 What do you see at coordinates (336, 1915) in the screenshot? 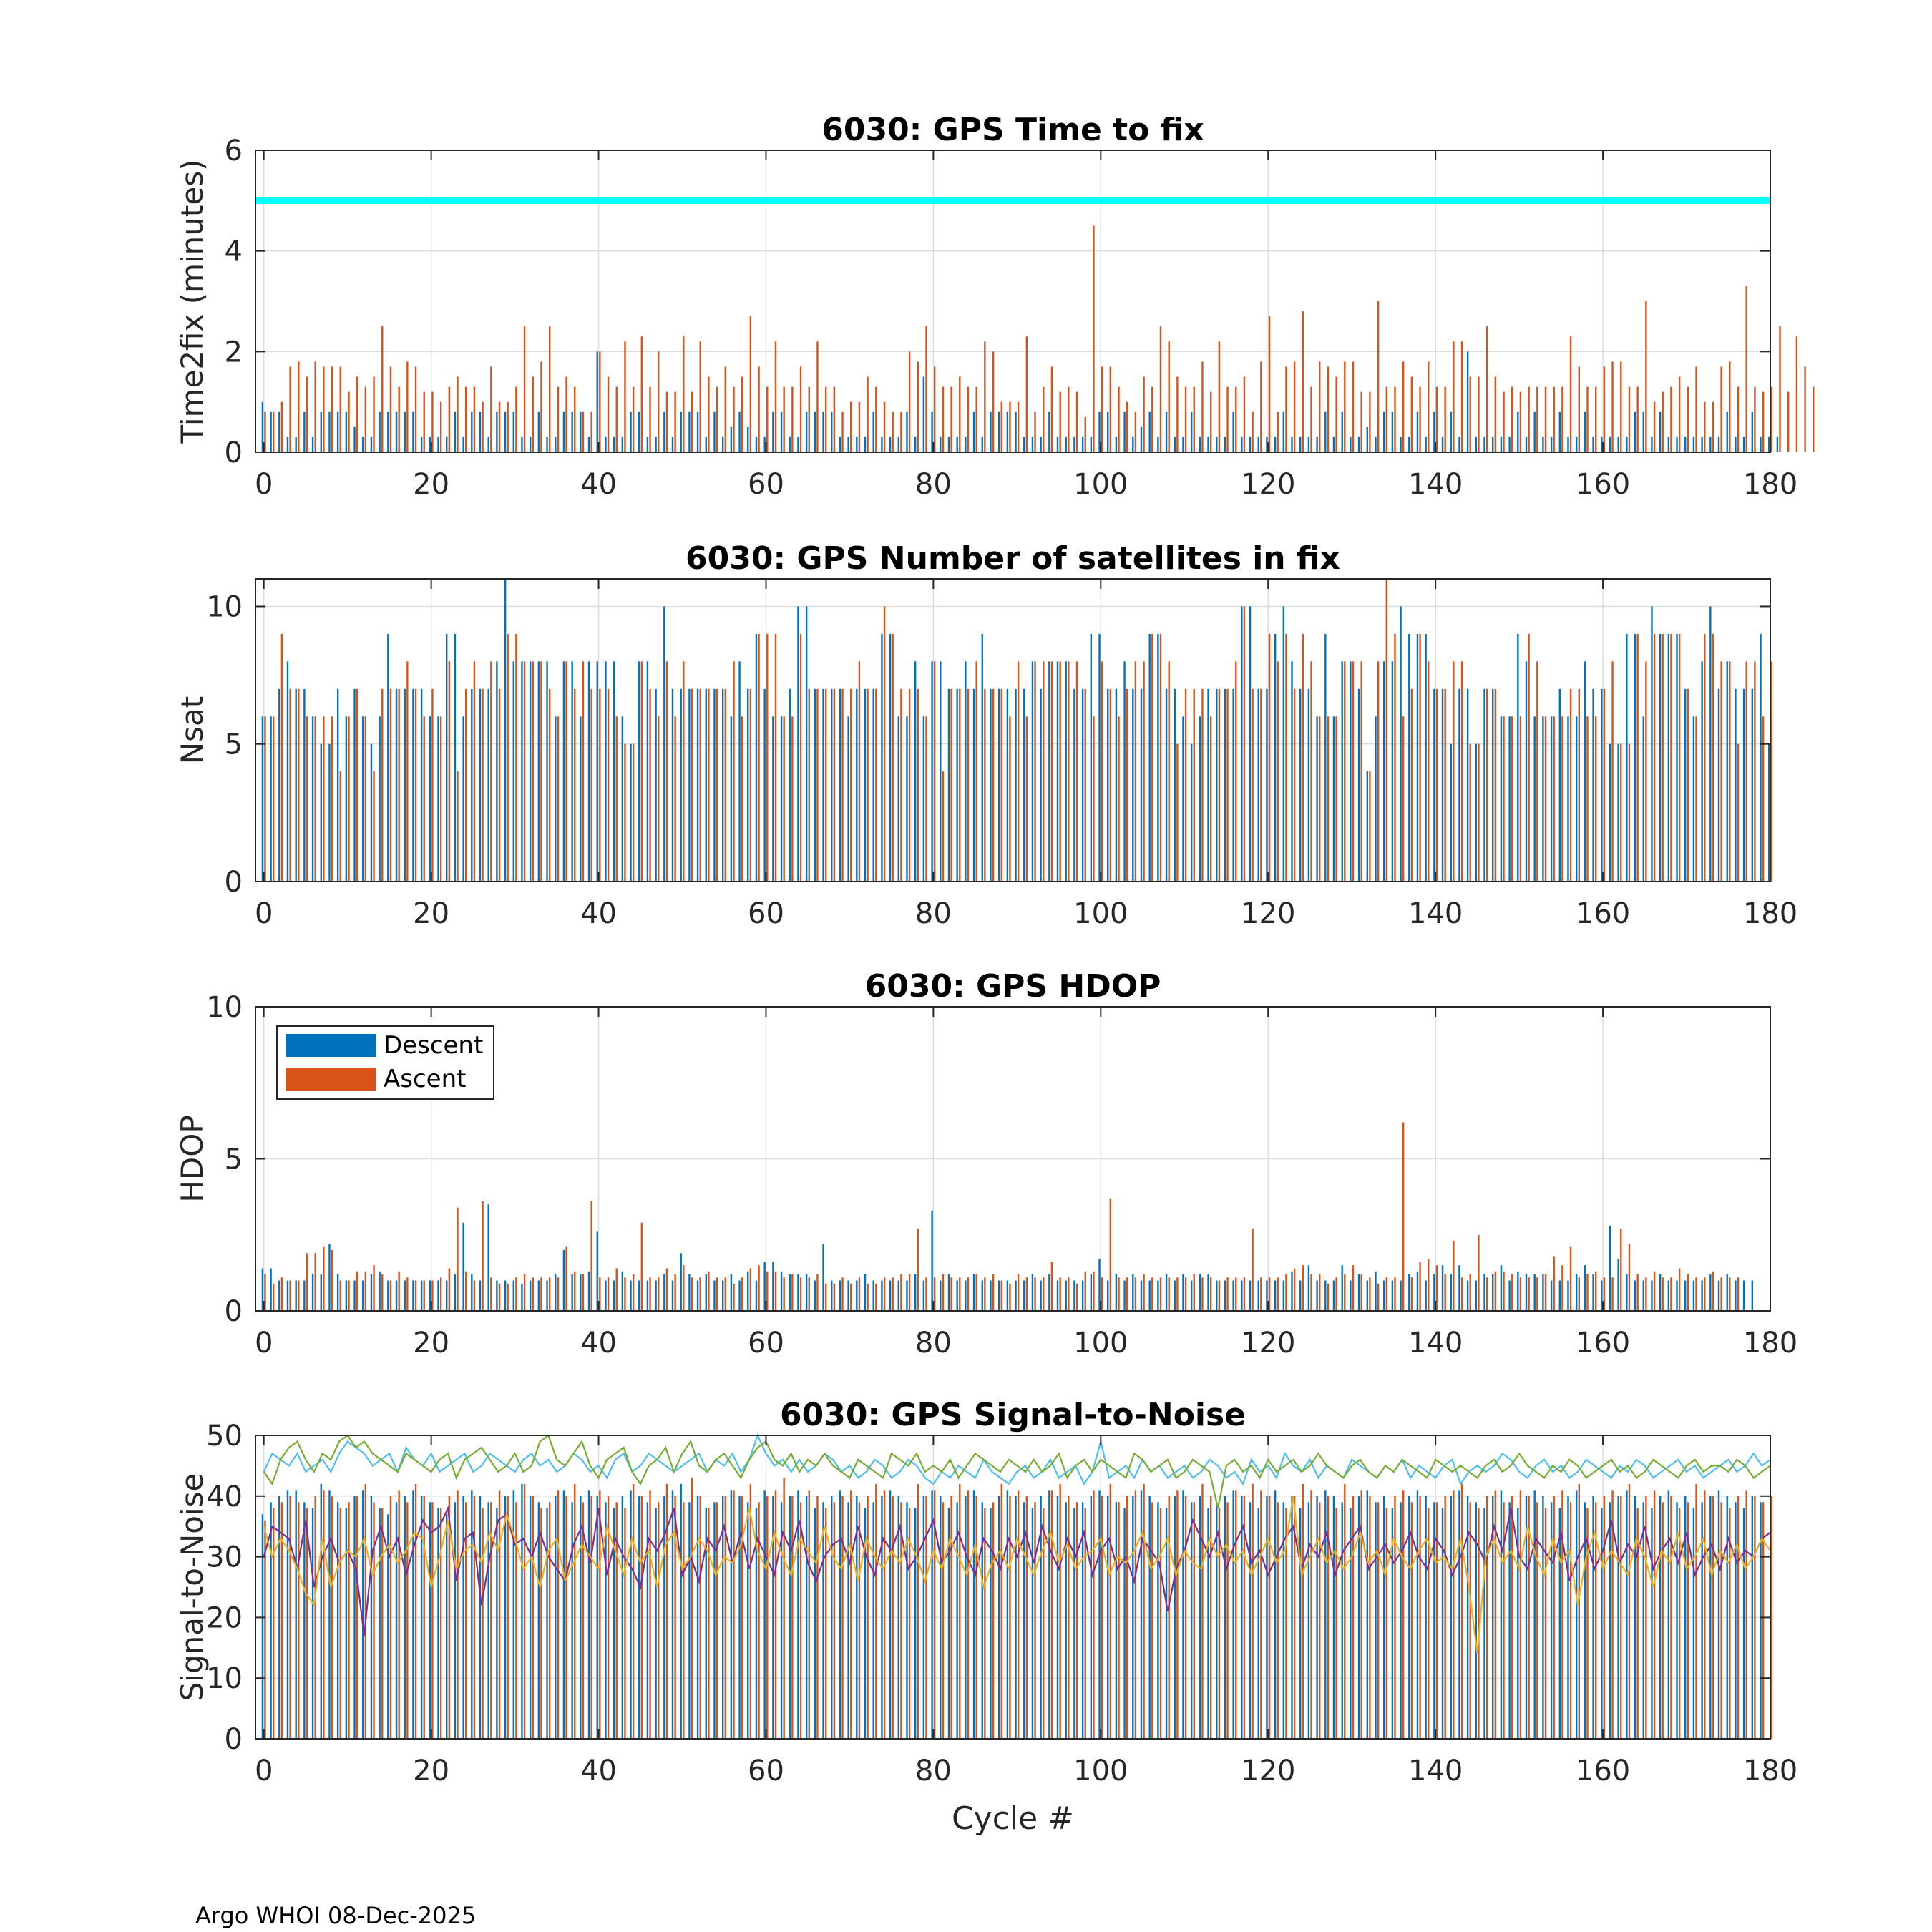
I see `footer-credit: Argo WHOI 08-Dec-2025` at bounding box center [336, 1915].